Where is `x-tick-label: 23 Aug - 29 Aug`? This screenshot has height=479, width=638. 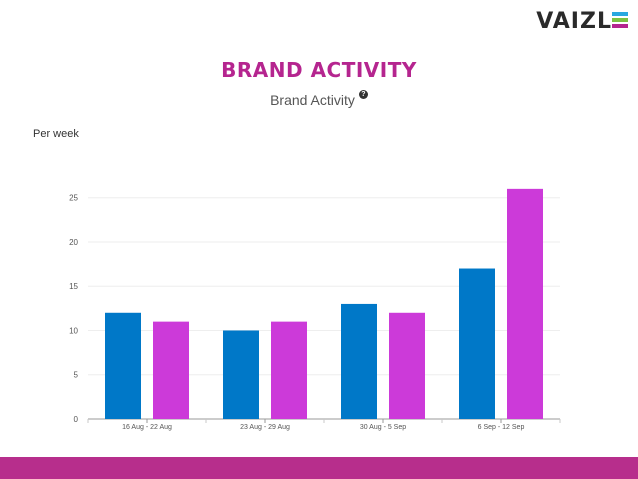
x-tick-label: 23 Aug - 29 Aug is located at coordinates (265, 427).